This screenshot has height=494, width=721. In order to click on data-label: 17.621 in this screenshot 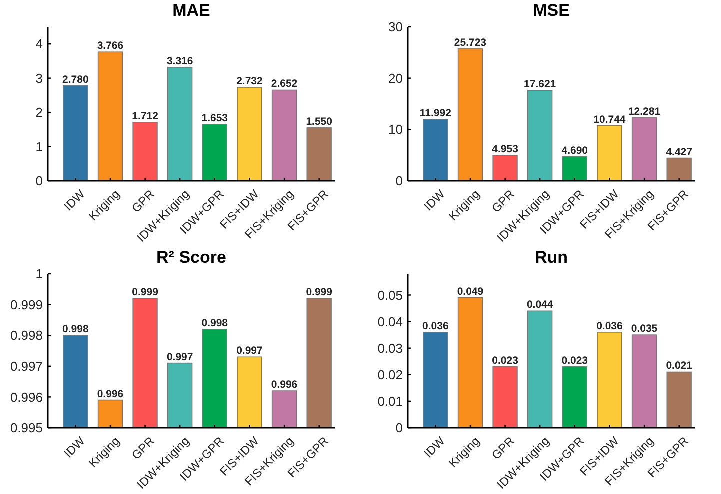, I will do `click(540, 84)`.